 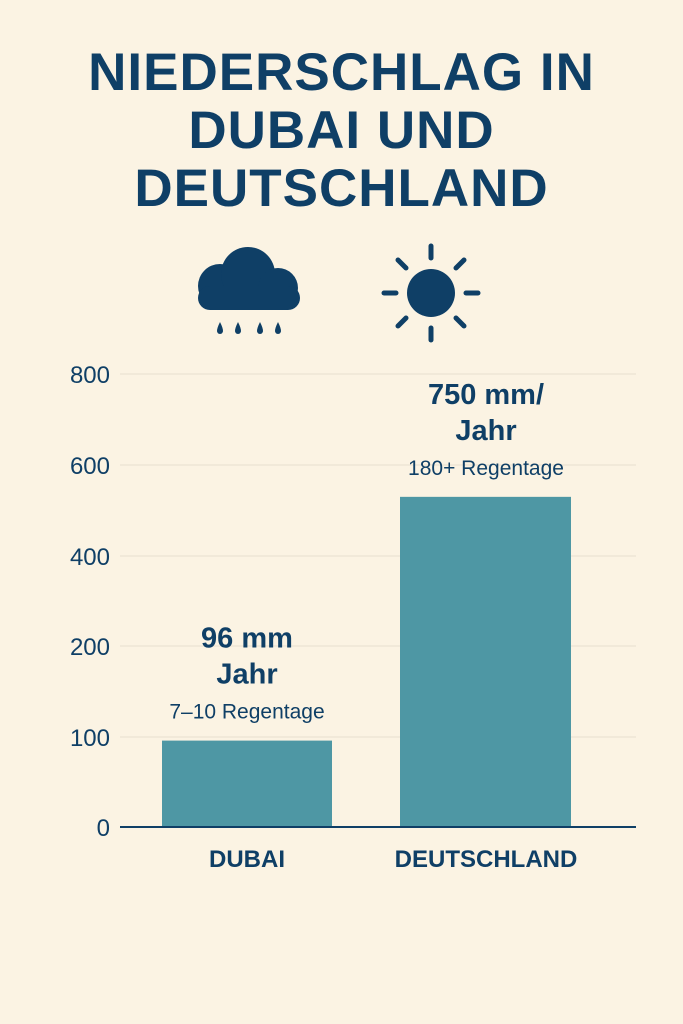 I want to click on value-label: 96 mm, so click(x=247, y=639).